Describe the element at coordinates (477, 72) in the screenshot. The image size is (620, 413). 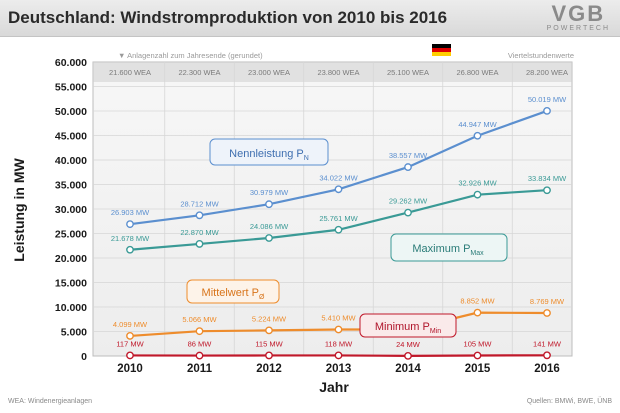
I see `wea-count-label: 26.800 WEA` at that location.